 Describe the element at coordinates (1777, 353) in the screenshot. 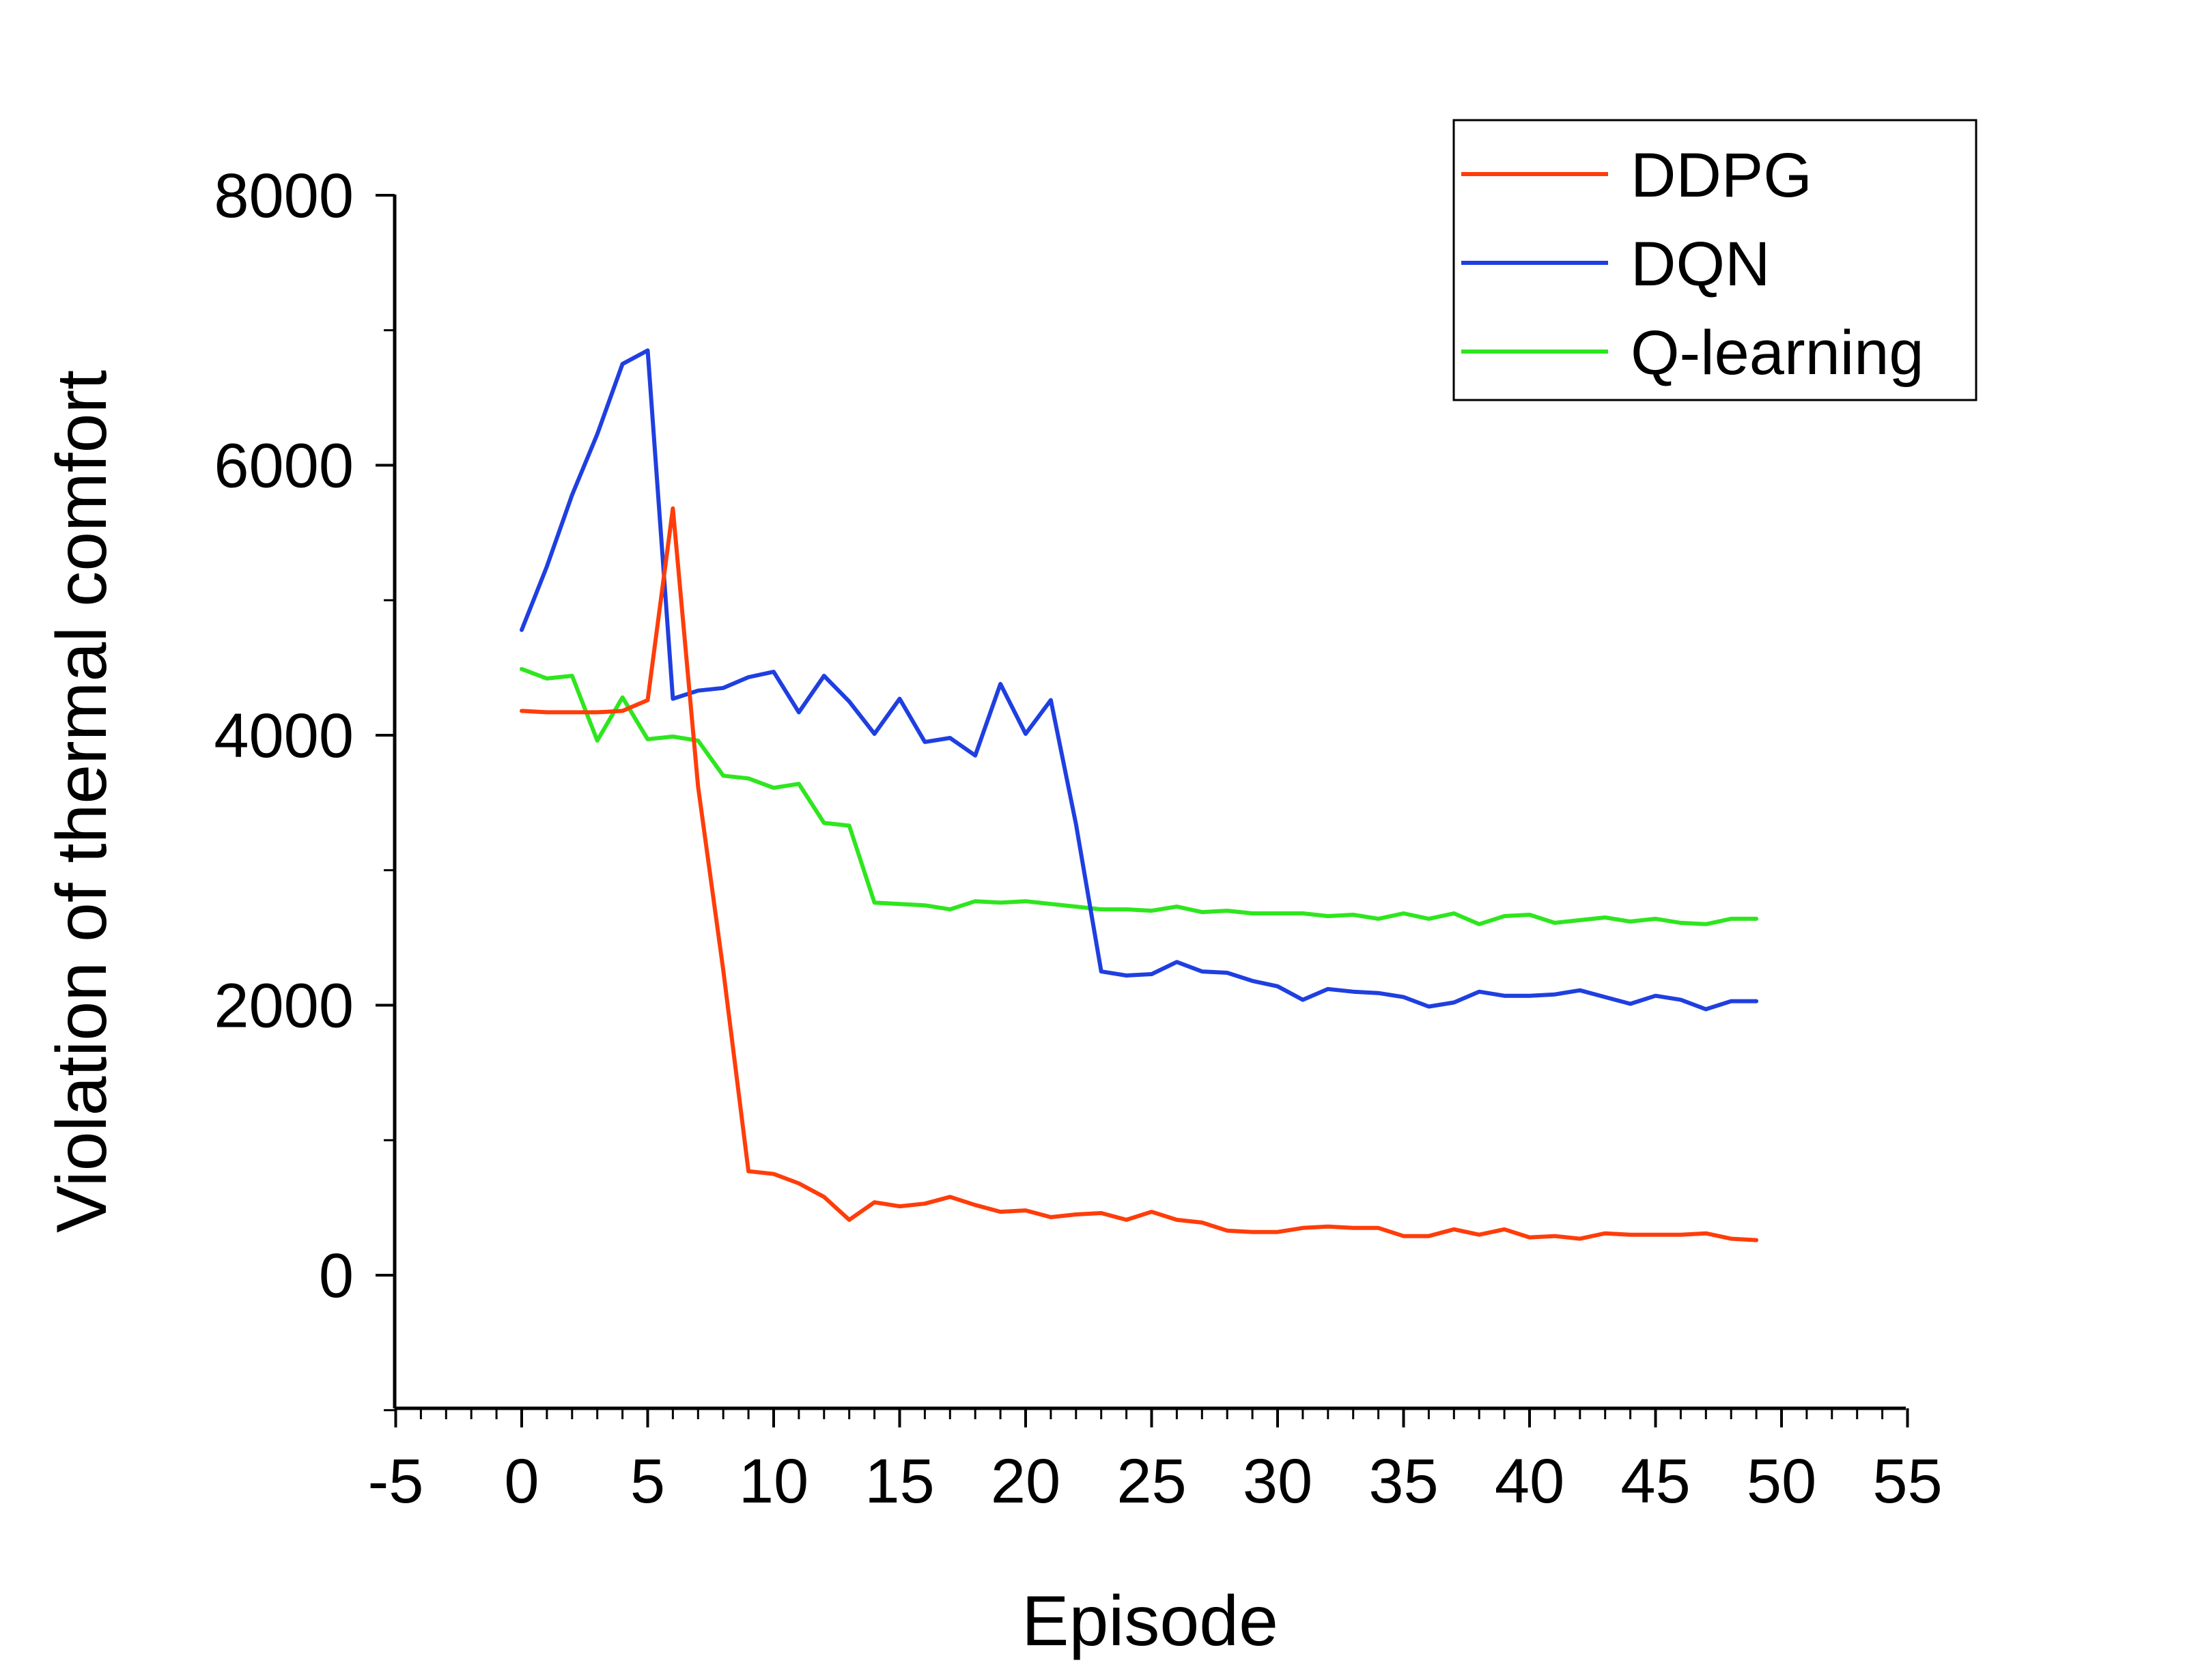

I see `legend-label: Q-learning` at that location.